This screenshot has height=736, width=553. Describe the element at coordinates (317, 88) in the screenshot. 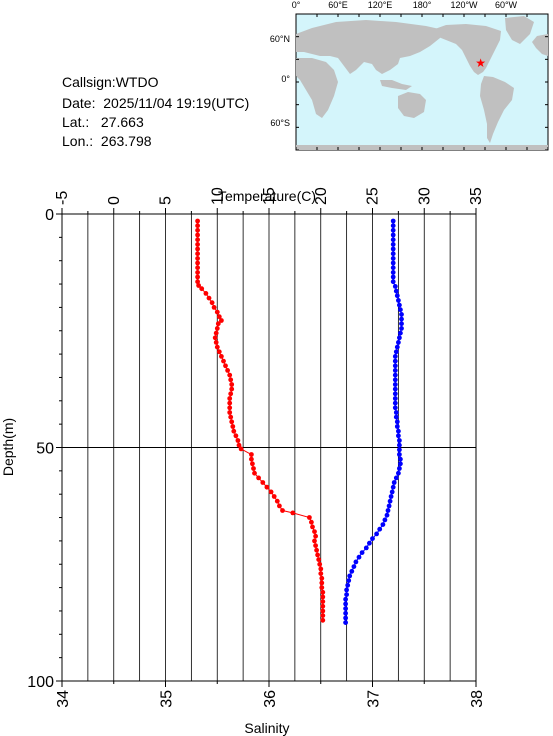

I see `land-africa` at that location.